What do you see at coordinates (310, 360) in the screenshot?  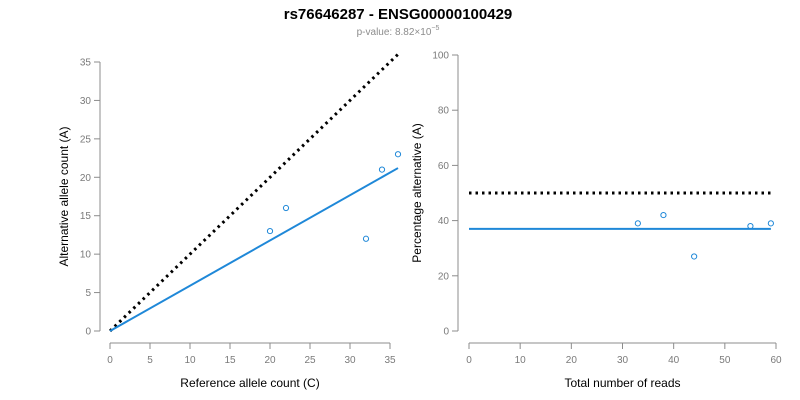 I see `x-tick-label: 25` at bounding box center [310, 360].